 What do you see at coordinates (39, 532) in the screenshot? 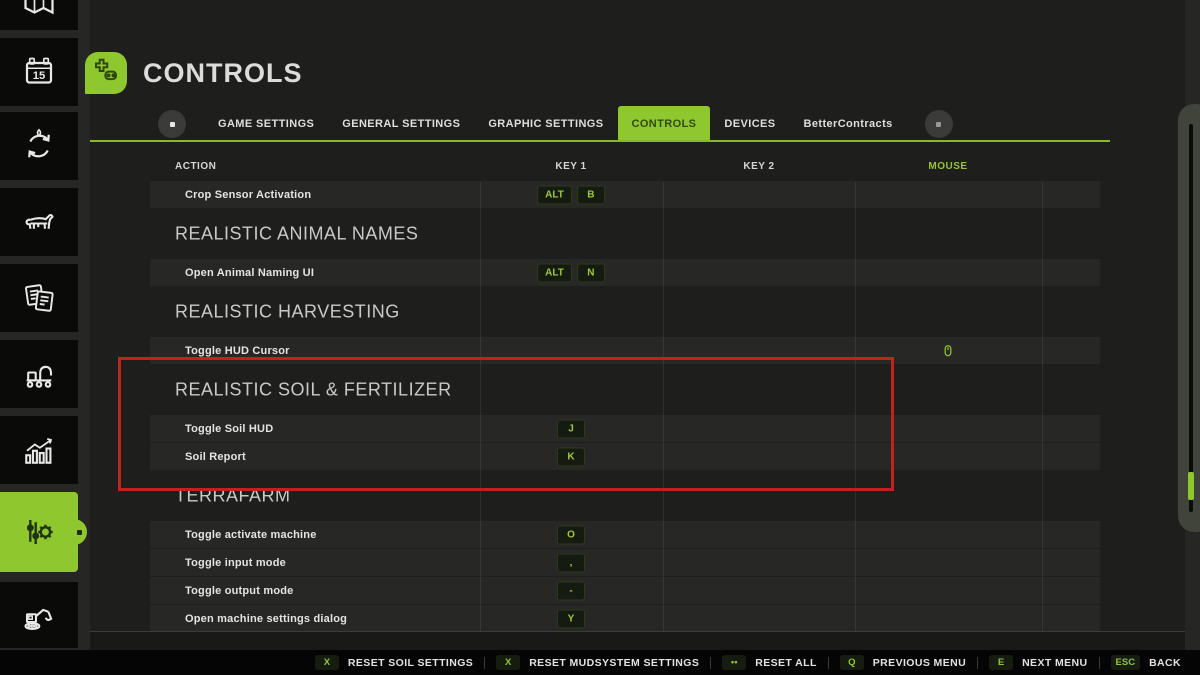
I see `settings-icon` at bounding box center [39, 532].